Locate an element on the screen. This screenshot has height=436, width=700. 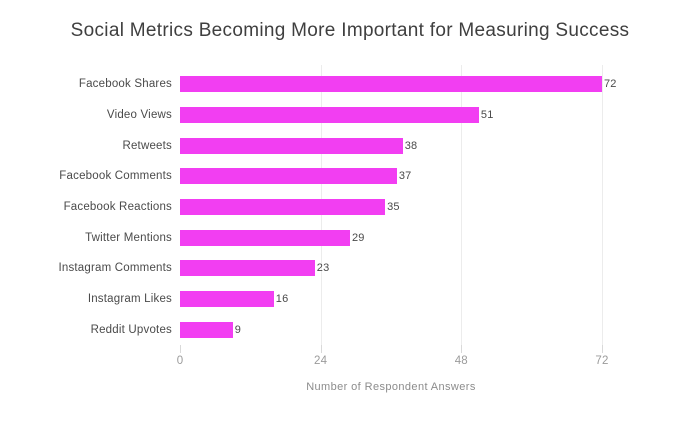
x-tick-label: 0 is located at coordinates (180, 361).